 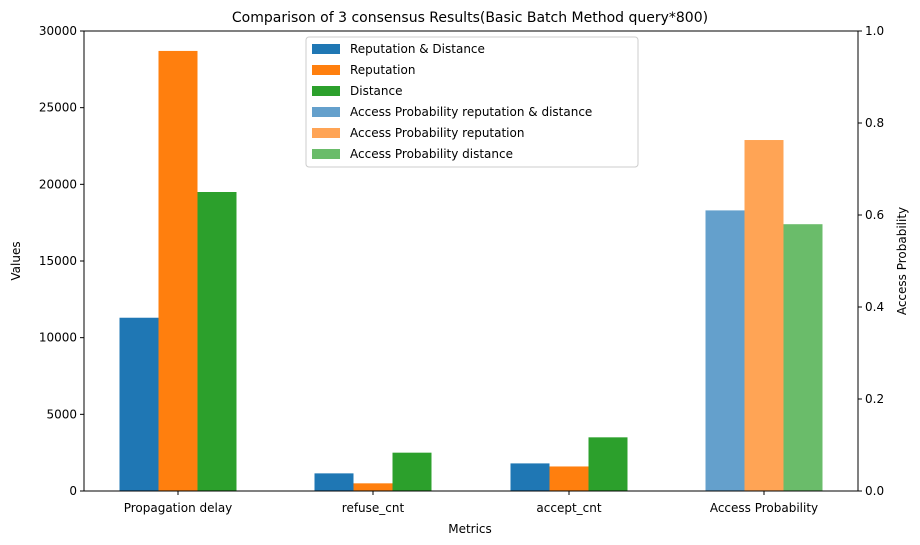 I want to click on legend-label: Reputation & Distance, so click(x=417, y=49).